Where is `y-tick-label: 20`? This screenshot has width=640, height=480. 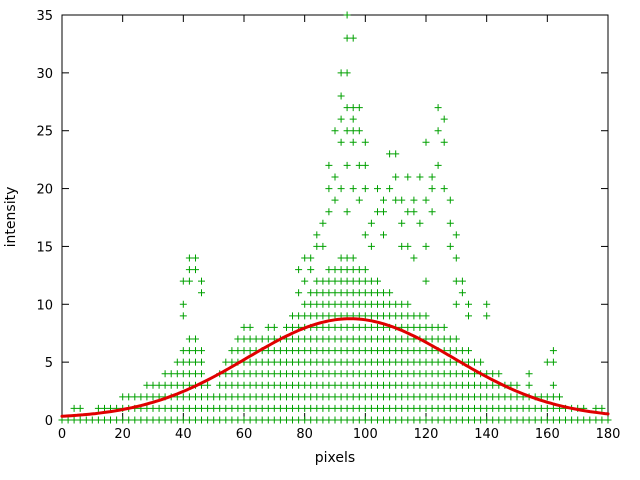 y-tick-label: 20 is located at coordinates (44, 190).